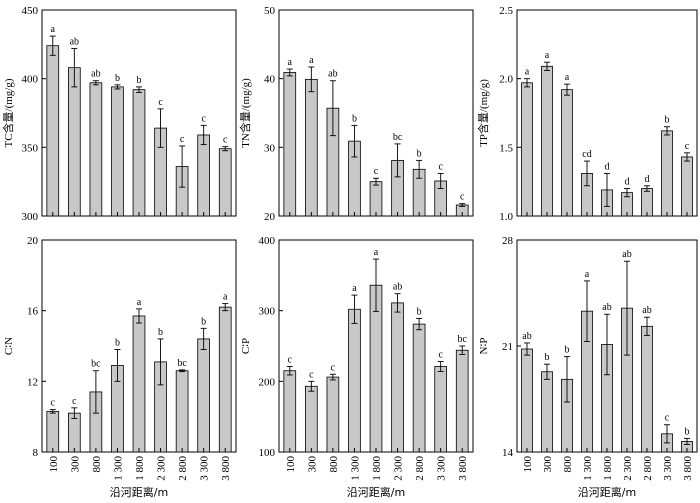 Image resolution: width=700 pixels, height=503 pixels. I want to click on chart-panel-3: 1.0 1.5 2.0 2.5 TP含量/(mg/g) a a a cd d d d b c, so click(587, 114).